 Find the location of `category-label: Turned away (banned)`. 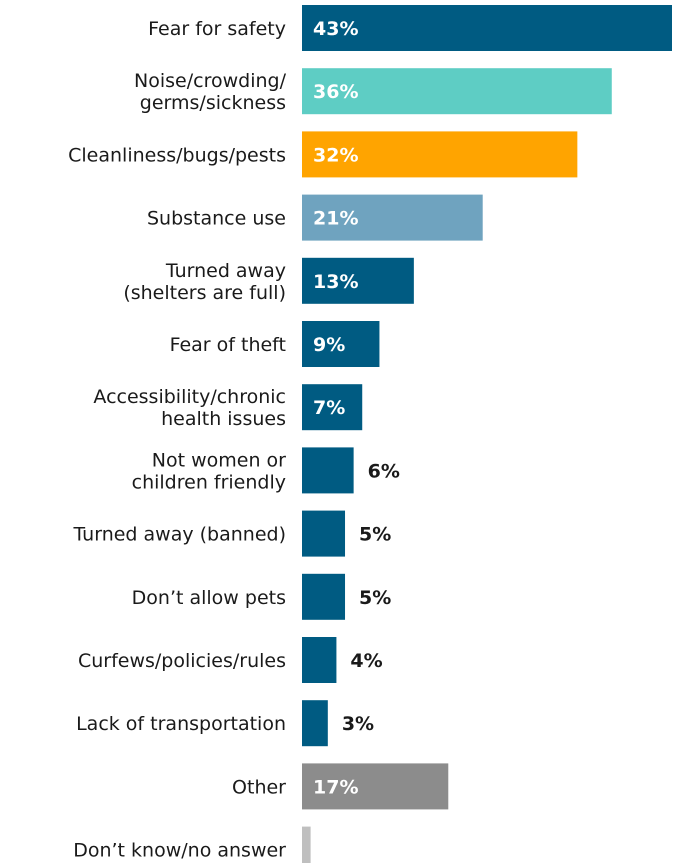

category-label: Turned away (banned) is located at coordinates (179, 535).